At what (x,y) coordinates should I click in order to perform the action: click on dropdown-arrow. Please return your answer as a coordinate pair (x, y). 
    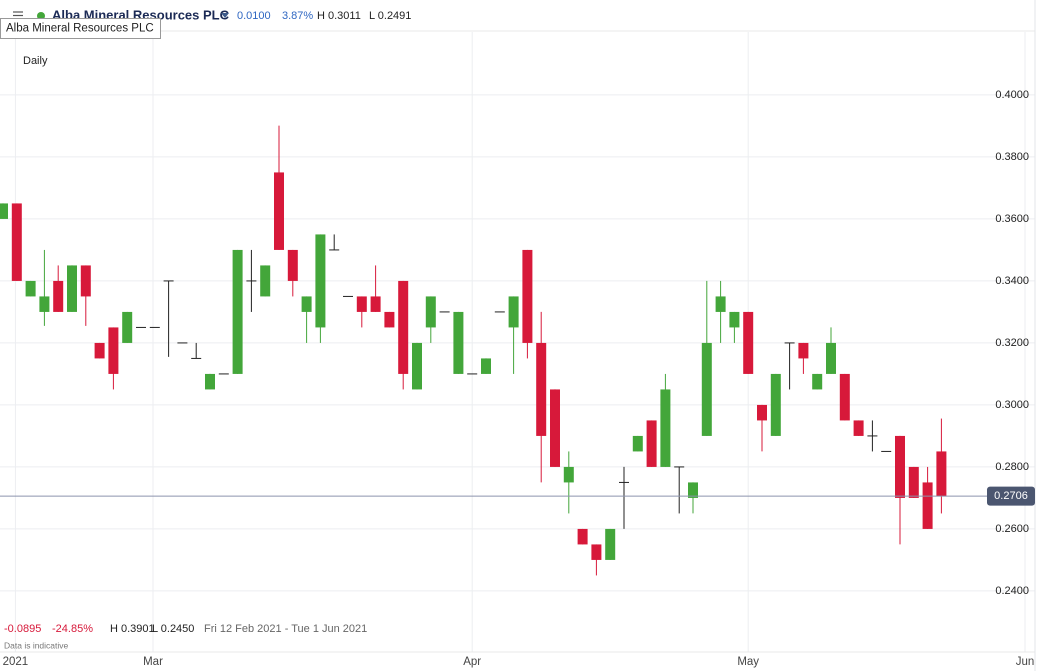
    Looking at the image, I should click on (225, 15).